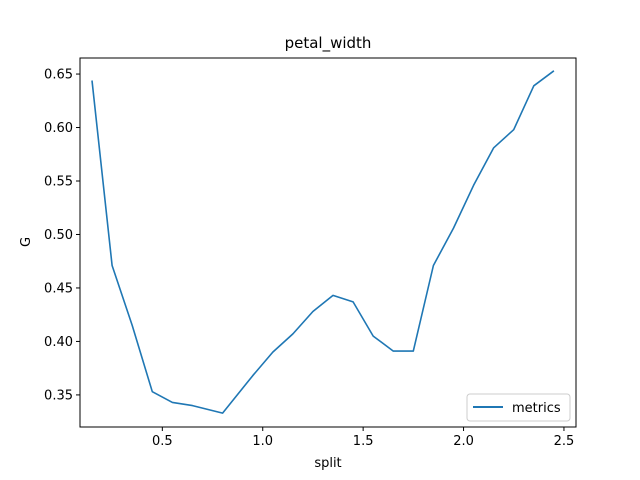 The image size is (640, 480). I want to click on x-tick-label: 2.5, so click(564, 441).